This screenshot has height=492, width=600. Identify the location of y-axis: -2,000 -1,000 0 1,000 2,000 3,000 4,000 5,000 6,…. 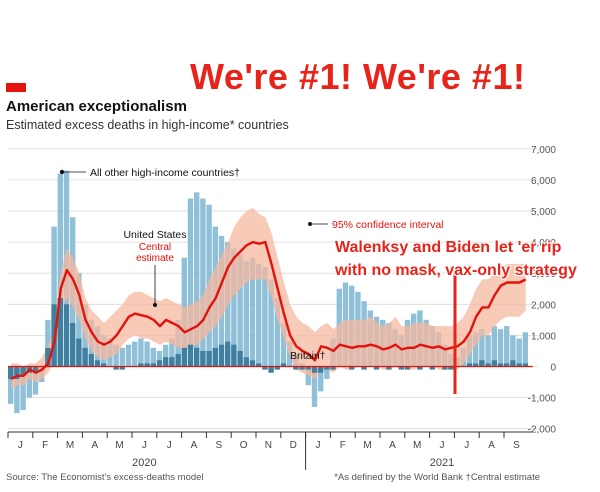
(542, 290).